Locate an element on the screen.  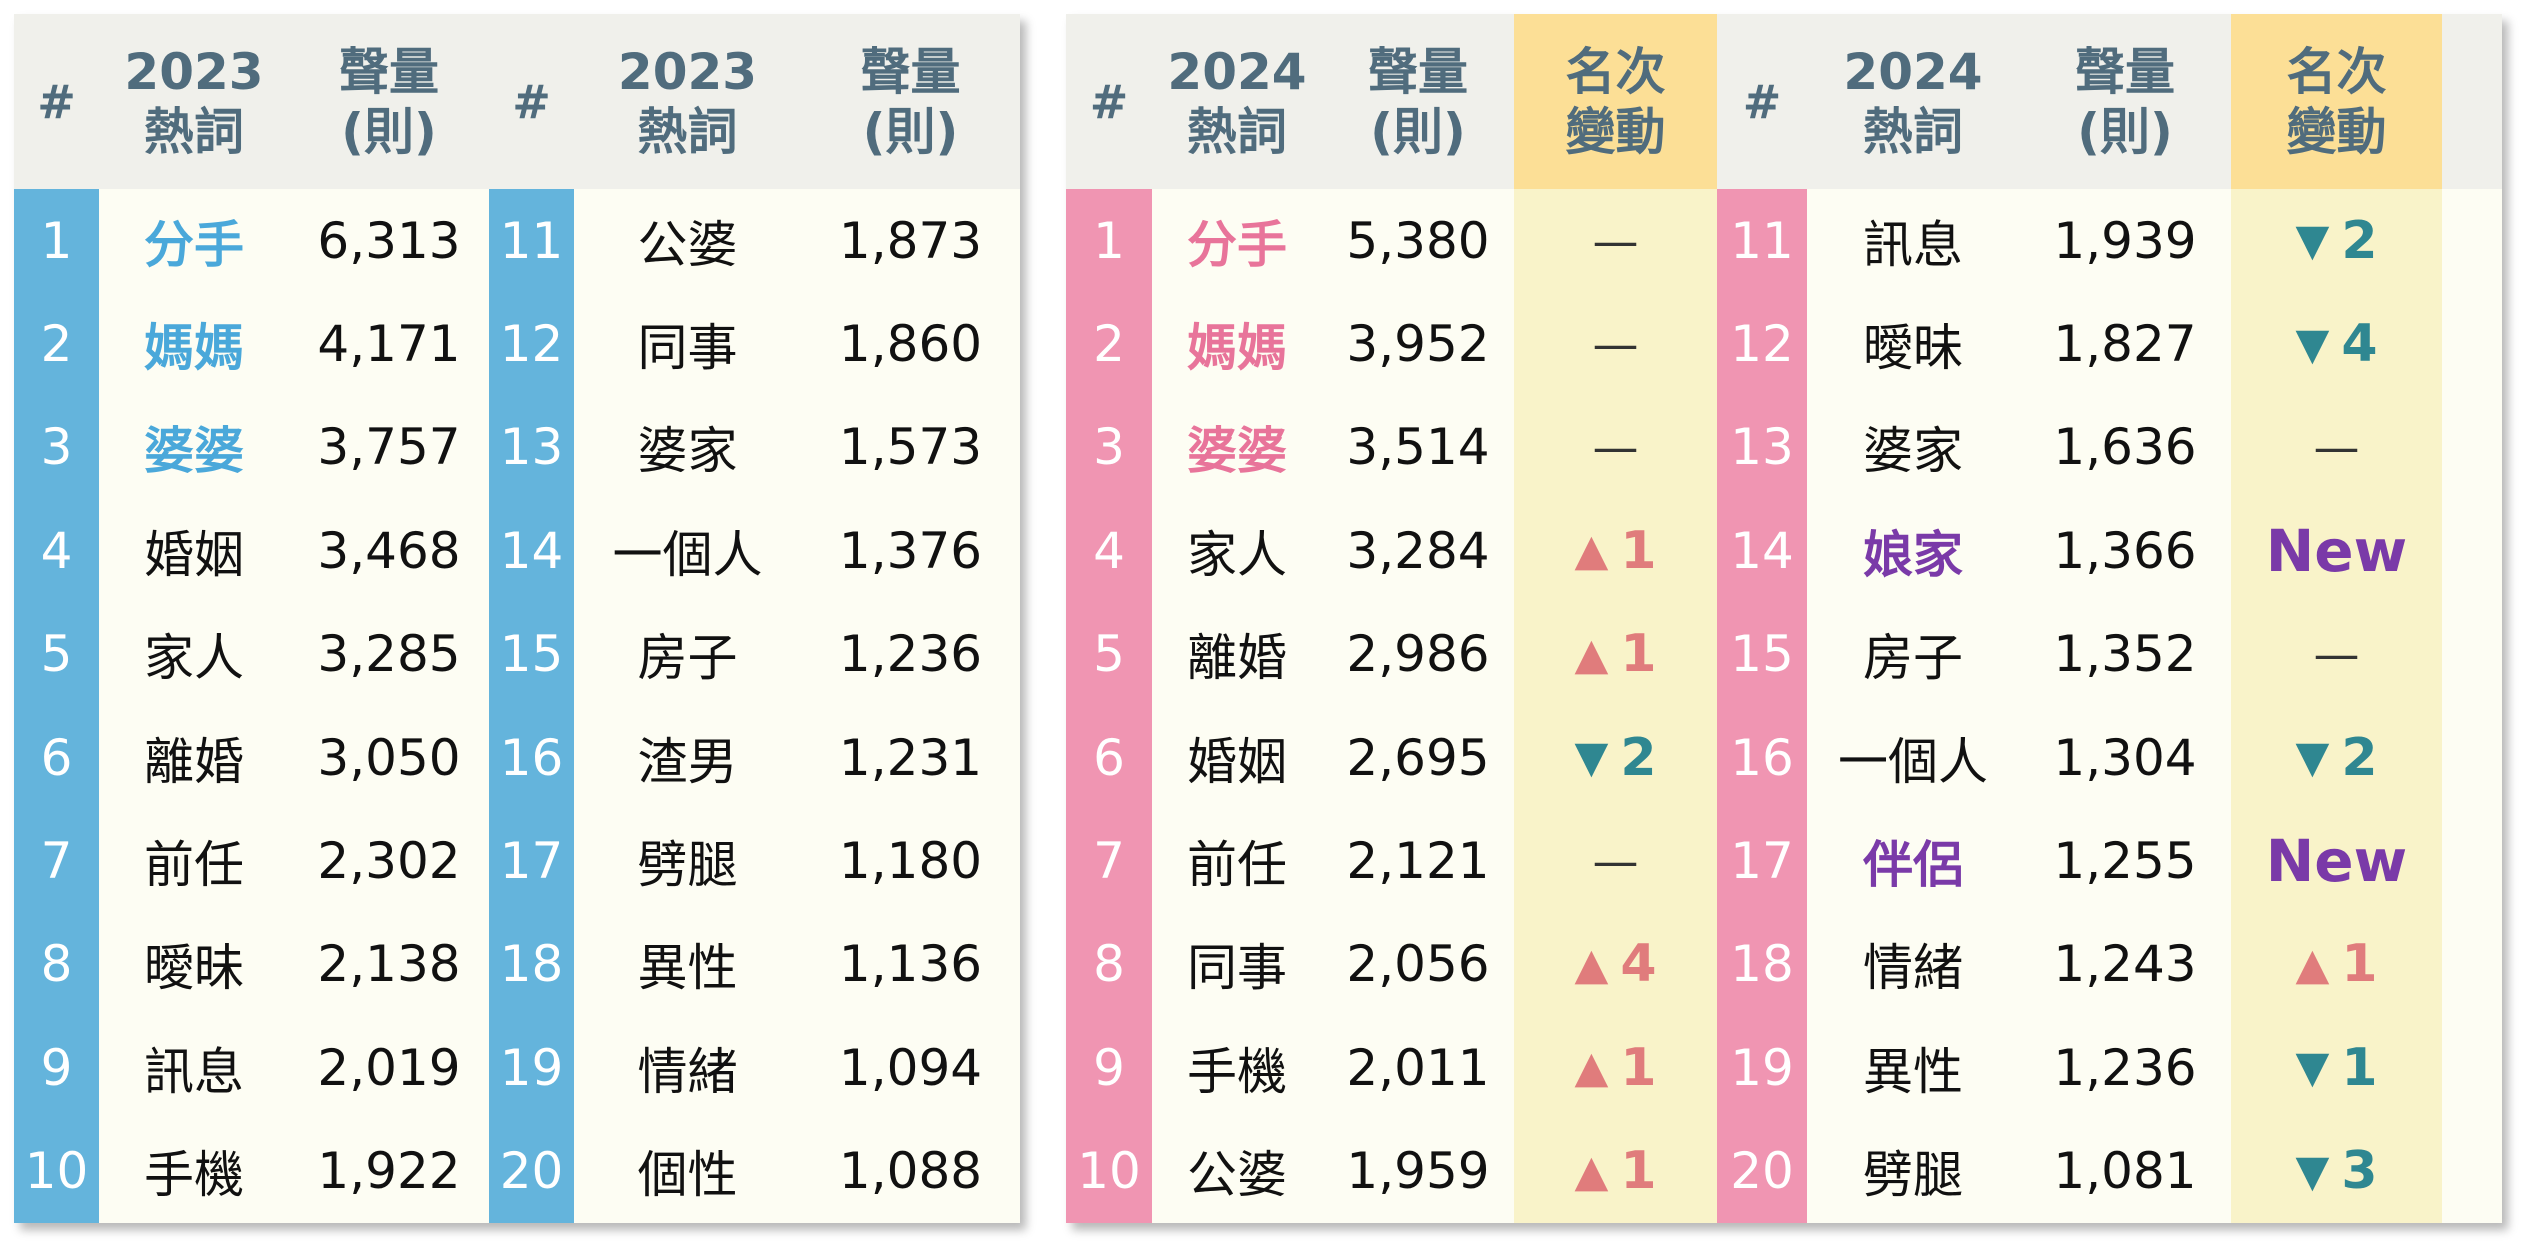
rank-header: # is located at coordinates (56, 101).